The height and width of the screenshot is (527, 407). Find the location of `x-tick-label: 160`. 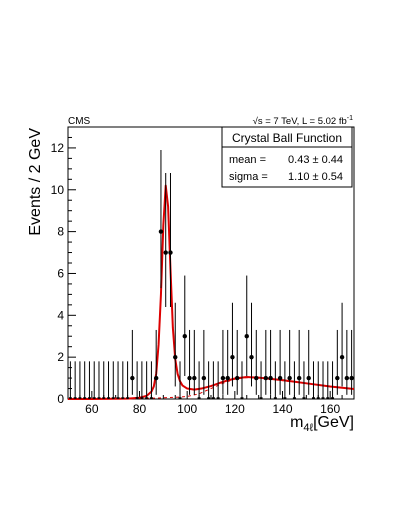

x-tick-label: 160 is located at coordinates (330, 409).